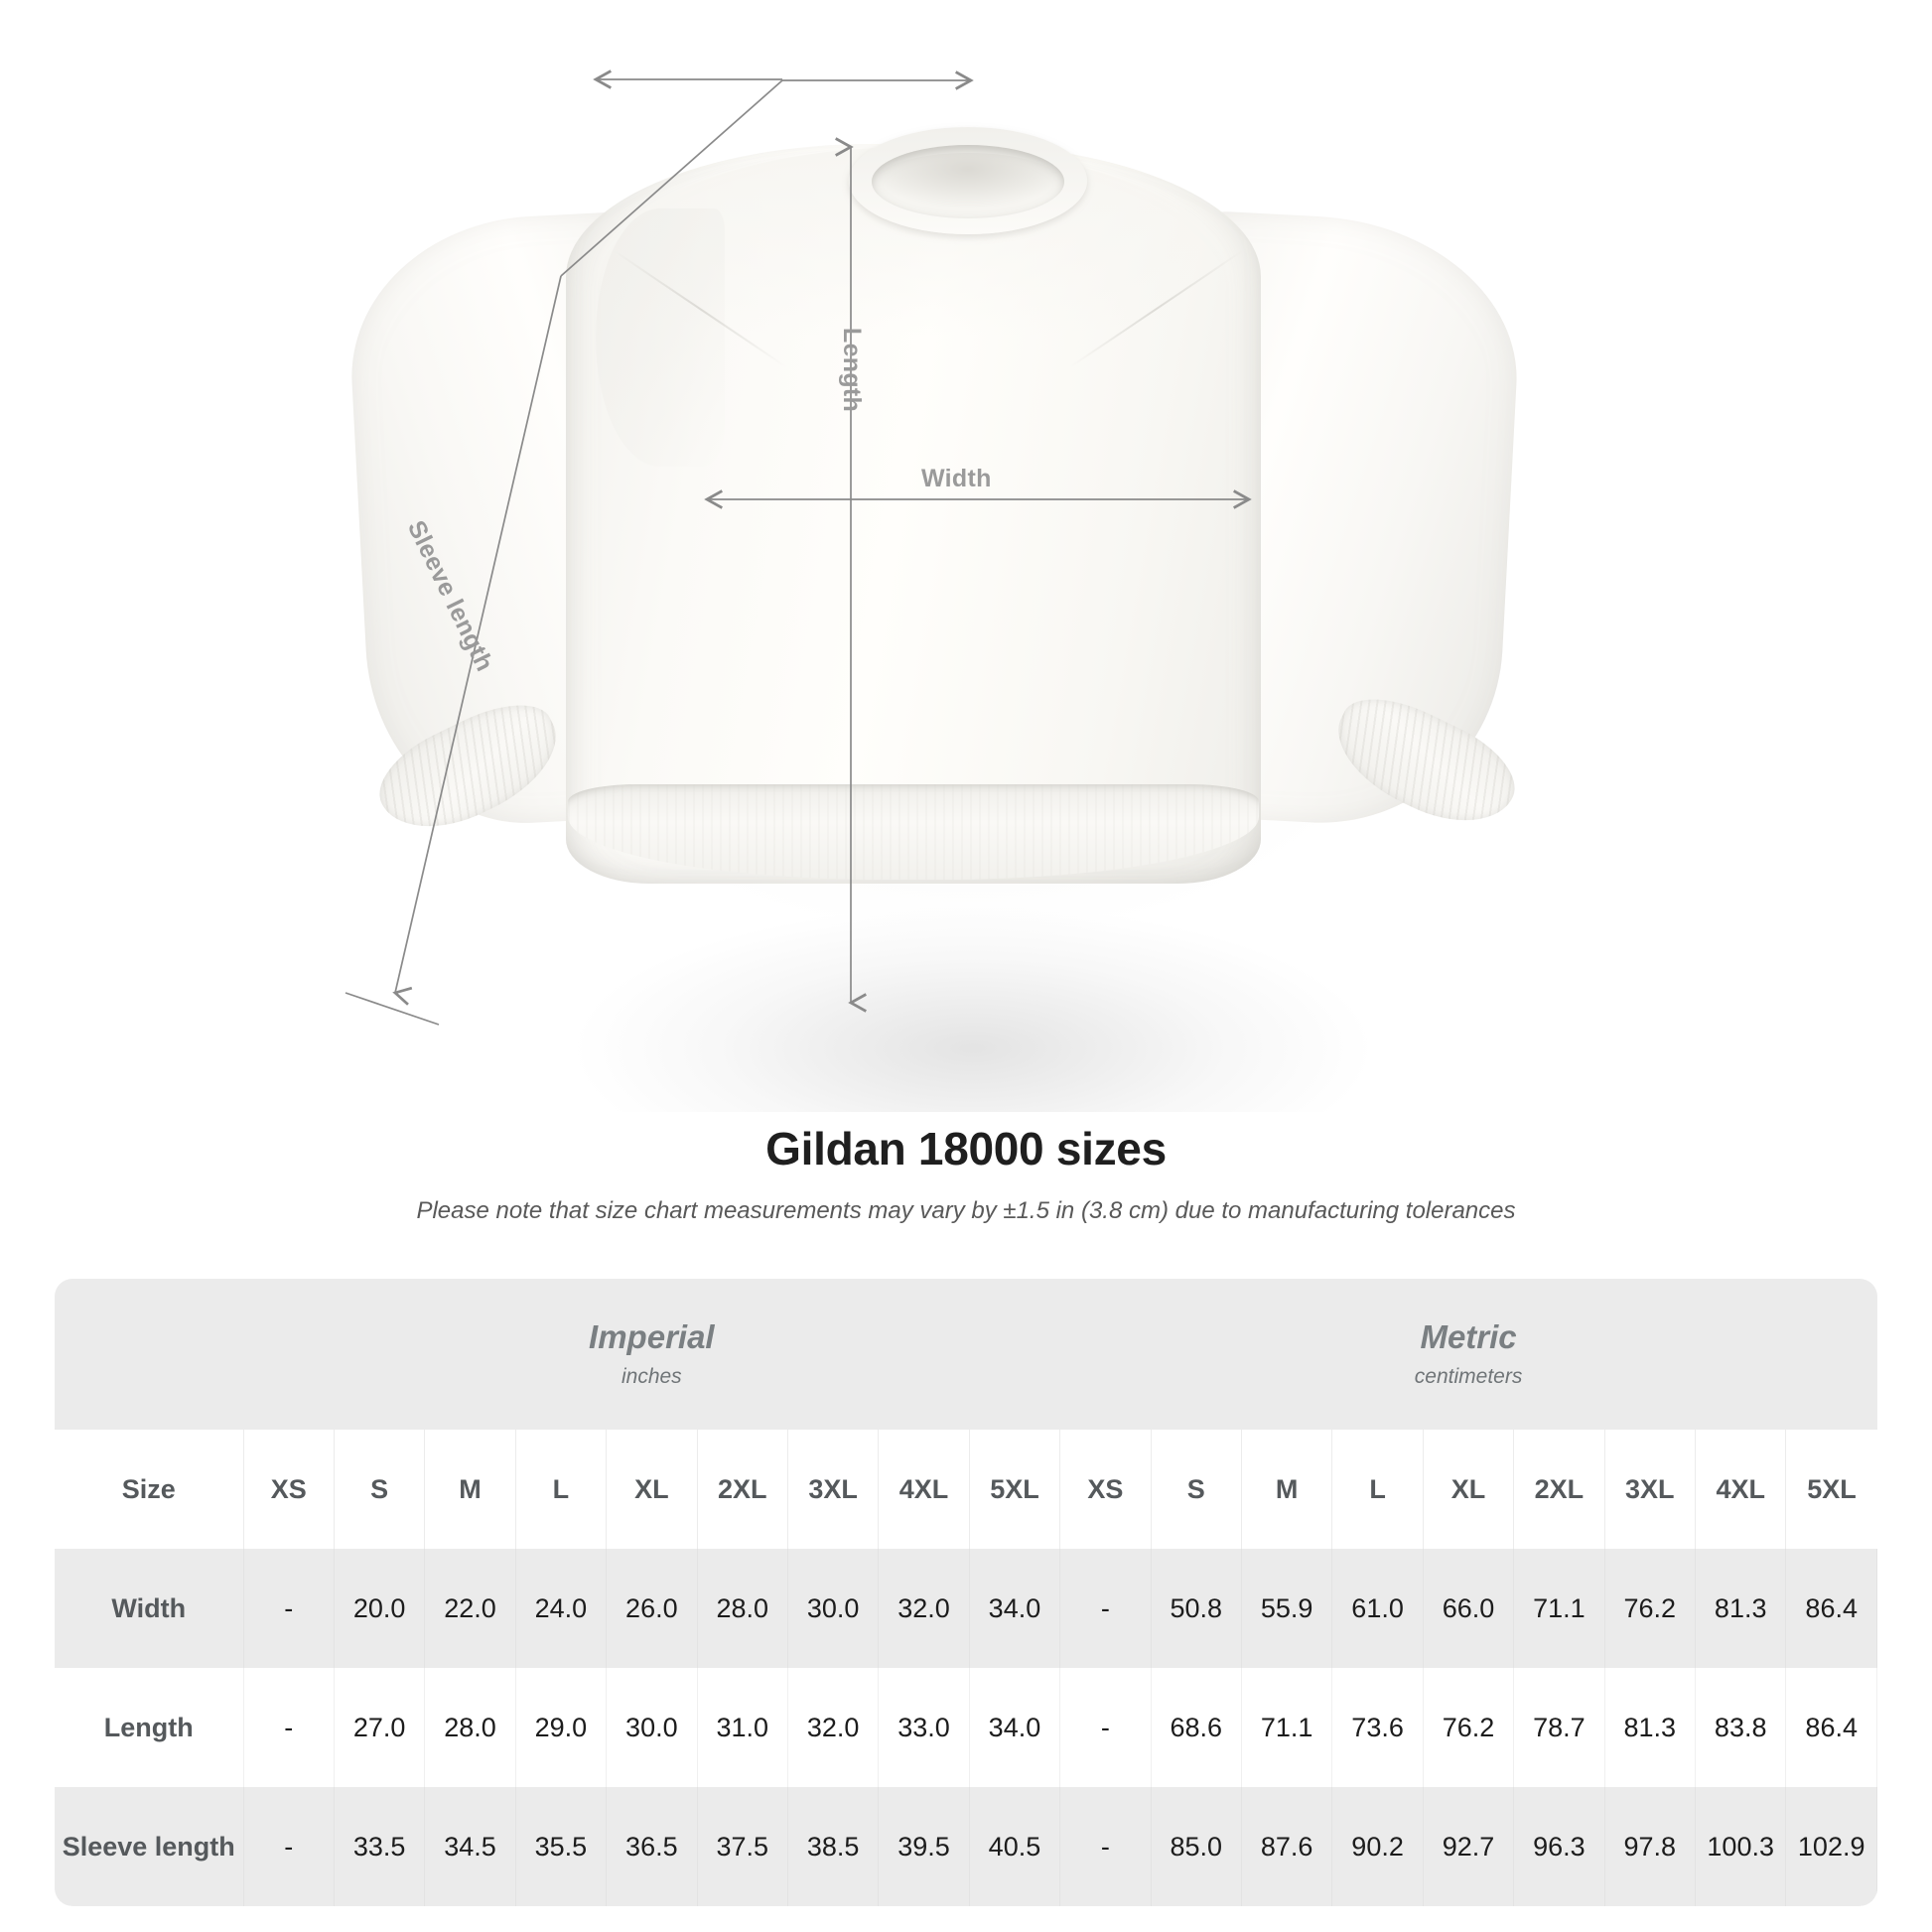 This screenshot has width=1932, height=1932. I want to click on measurement-cell: 33.5, so click(380, 1847).